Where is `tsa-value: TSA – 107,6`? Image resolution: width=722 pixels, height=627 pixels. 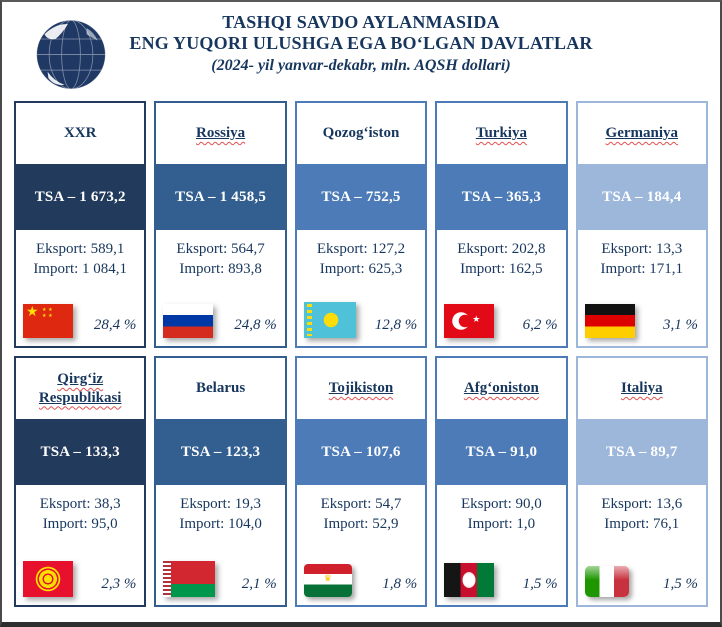 tsa-value: TSA – 107,6 is located at coordinates (361, 451).